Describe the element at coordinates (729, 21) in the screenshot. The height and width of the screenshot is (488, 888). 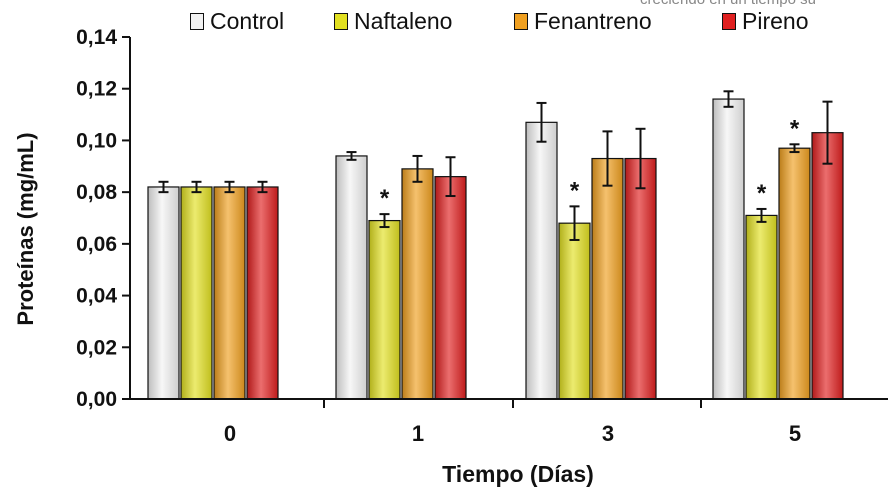
I see `legend-swatch-pireno` at that location.